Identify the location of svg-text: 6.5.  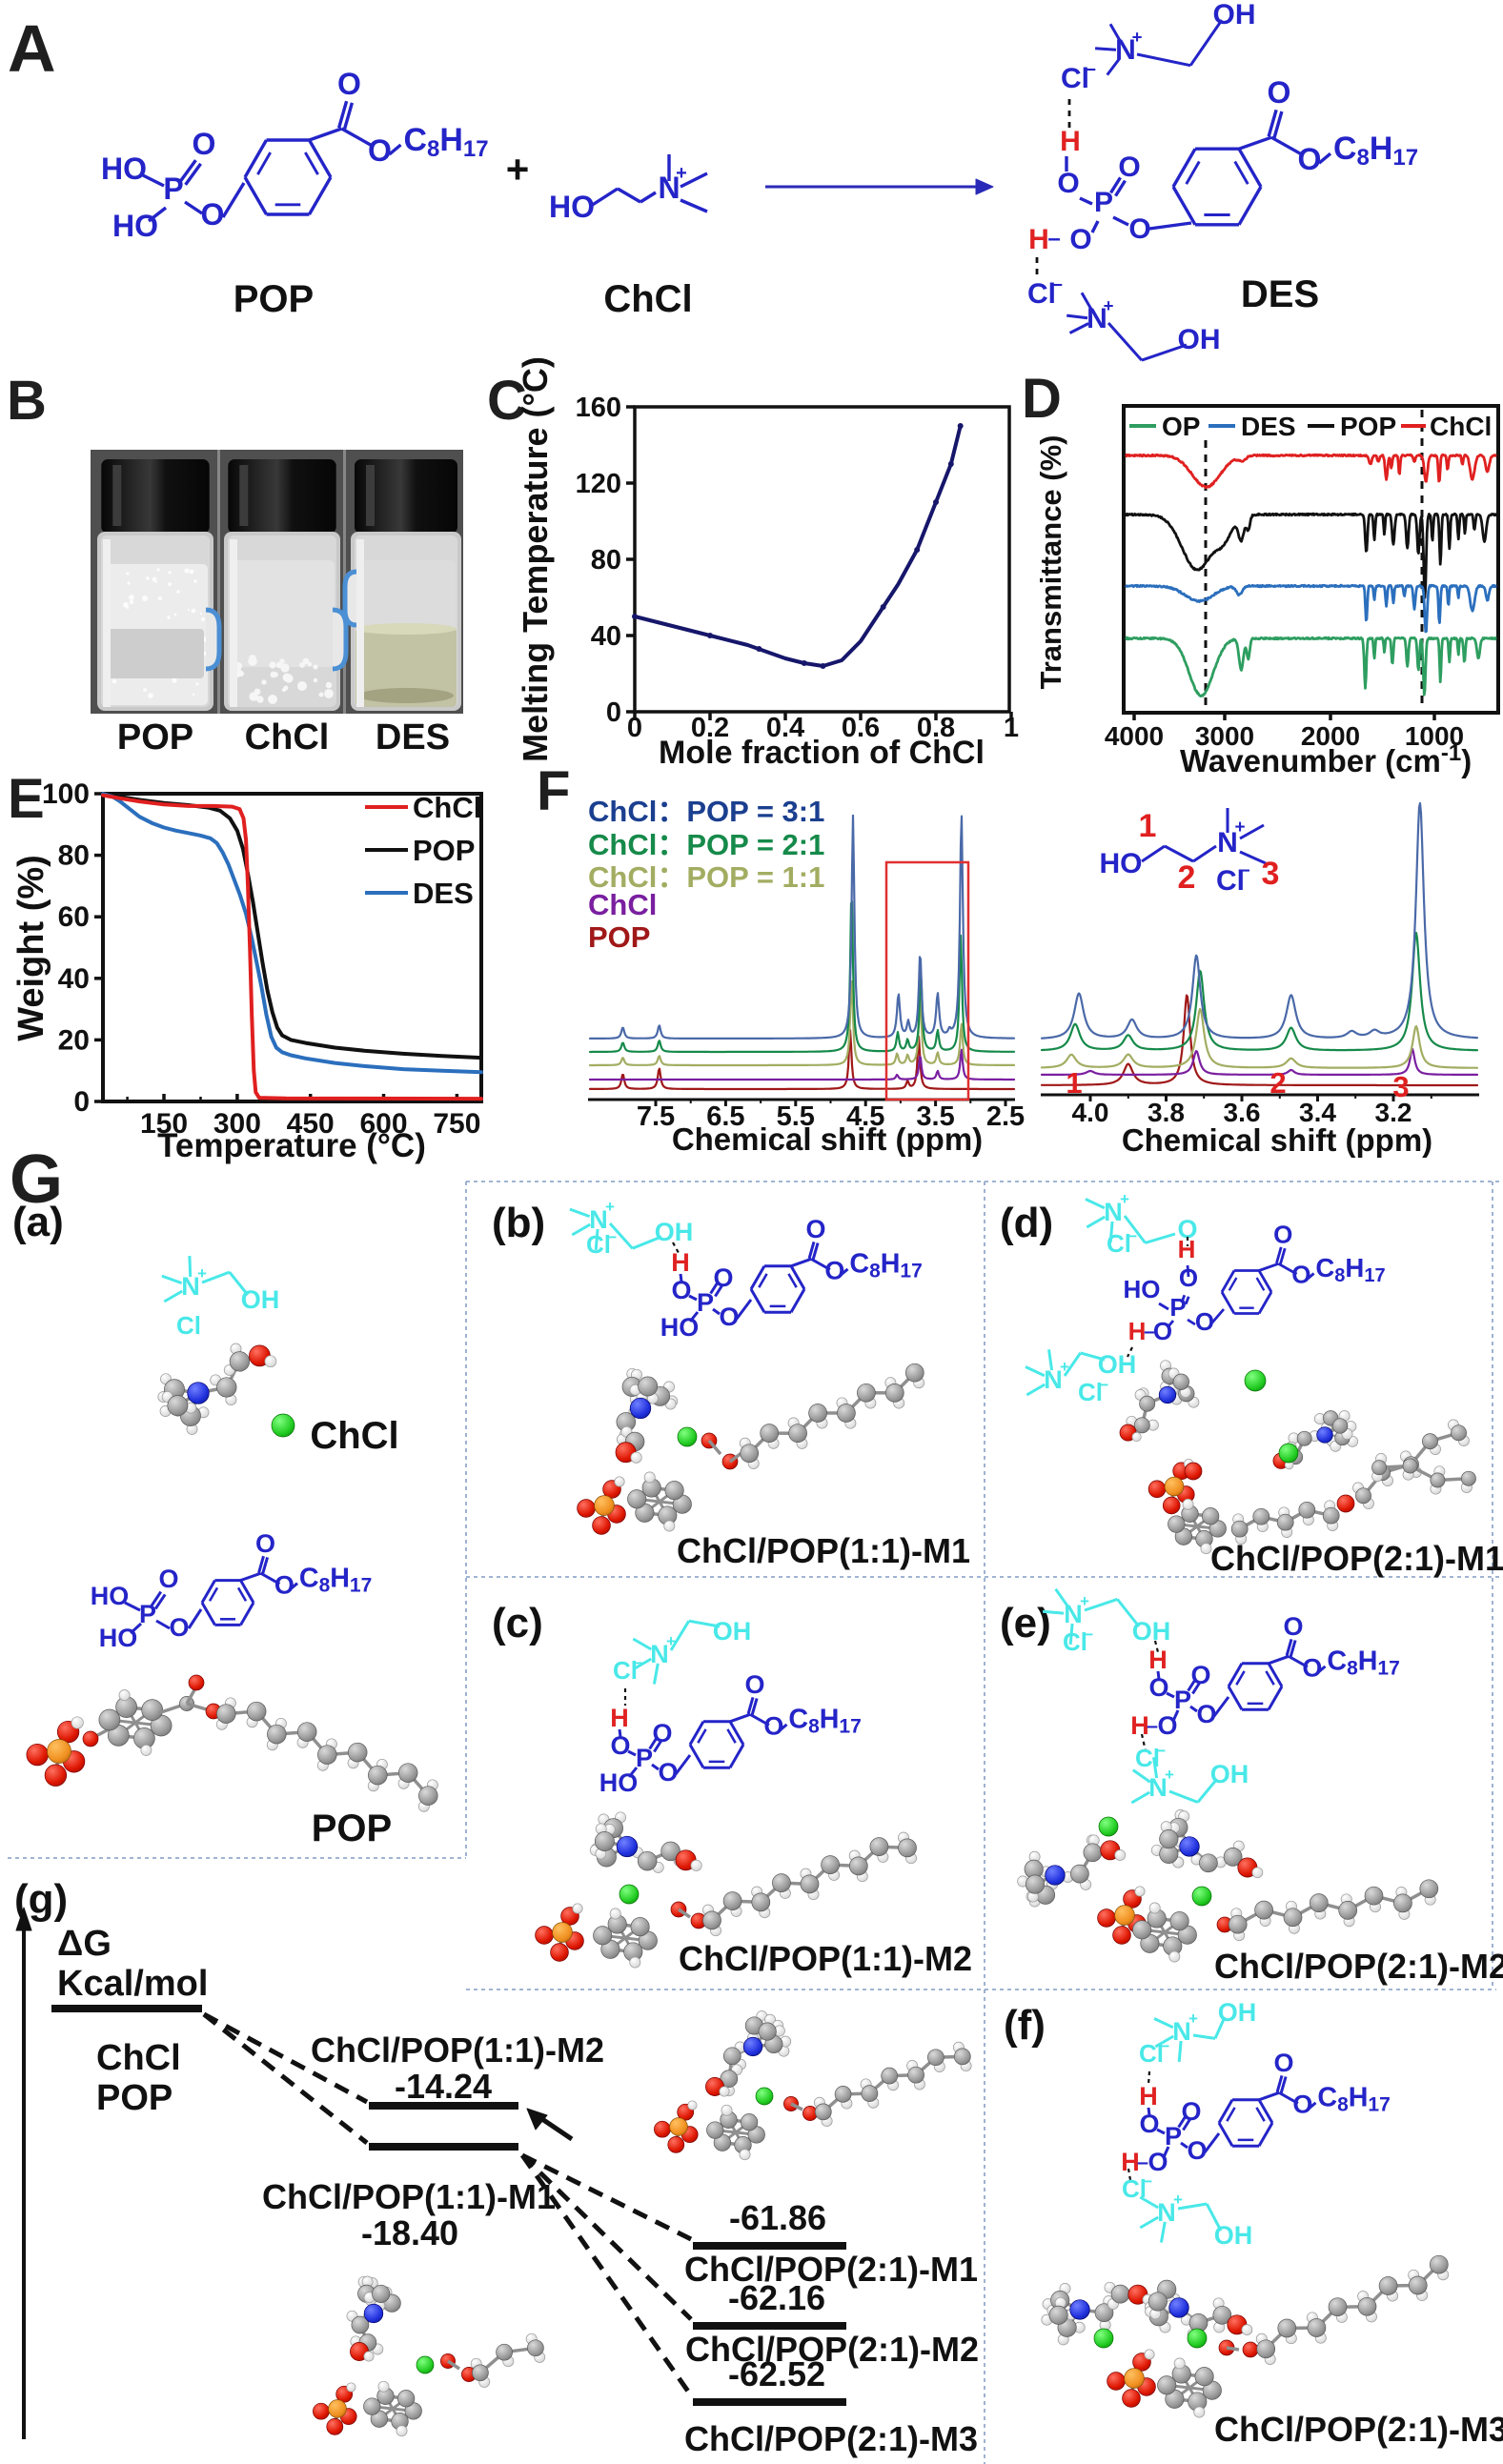
(725, 1117).